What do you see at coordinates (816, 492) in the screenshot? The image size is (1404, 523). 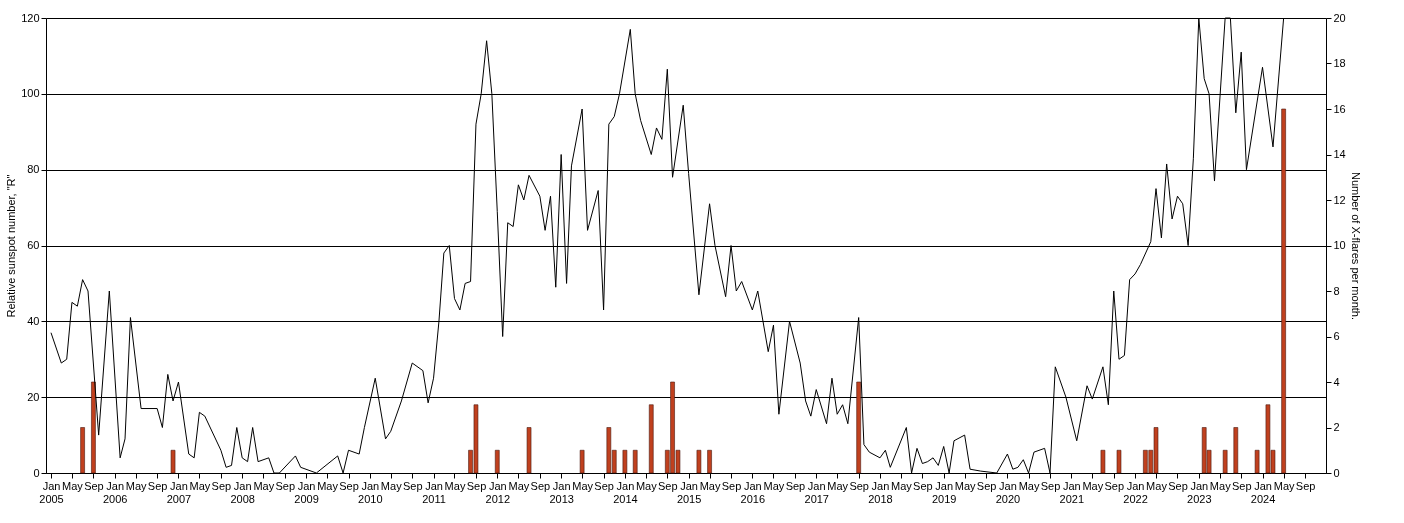 I see `x-tick-label: Jan 2017` at bounding box center [816, 492].